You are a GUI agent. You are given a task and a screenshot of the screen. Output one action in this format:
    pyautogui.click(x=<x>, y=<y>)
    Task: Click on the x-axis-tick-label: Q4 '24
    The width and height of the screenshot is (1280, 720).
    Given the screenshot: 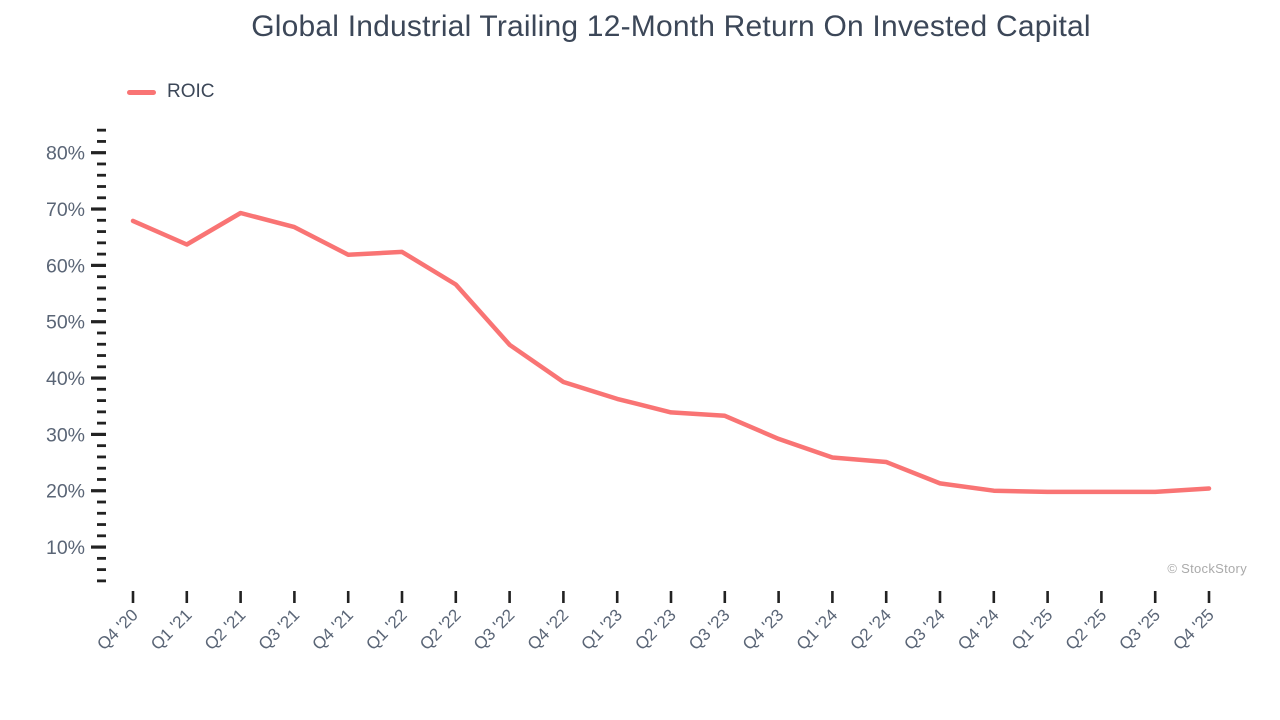 What is the action you would take?
    pyautogui.click(x=978, y=629)
    